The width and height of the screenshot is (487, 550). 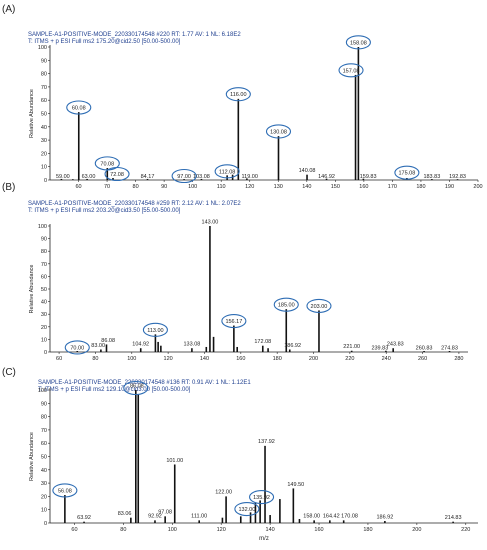 I want to click on peak-label: 239.83, so click(x=379, y=348).